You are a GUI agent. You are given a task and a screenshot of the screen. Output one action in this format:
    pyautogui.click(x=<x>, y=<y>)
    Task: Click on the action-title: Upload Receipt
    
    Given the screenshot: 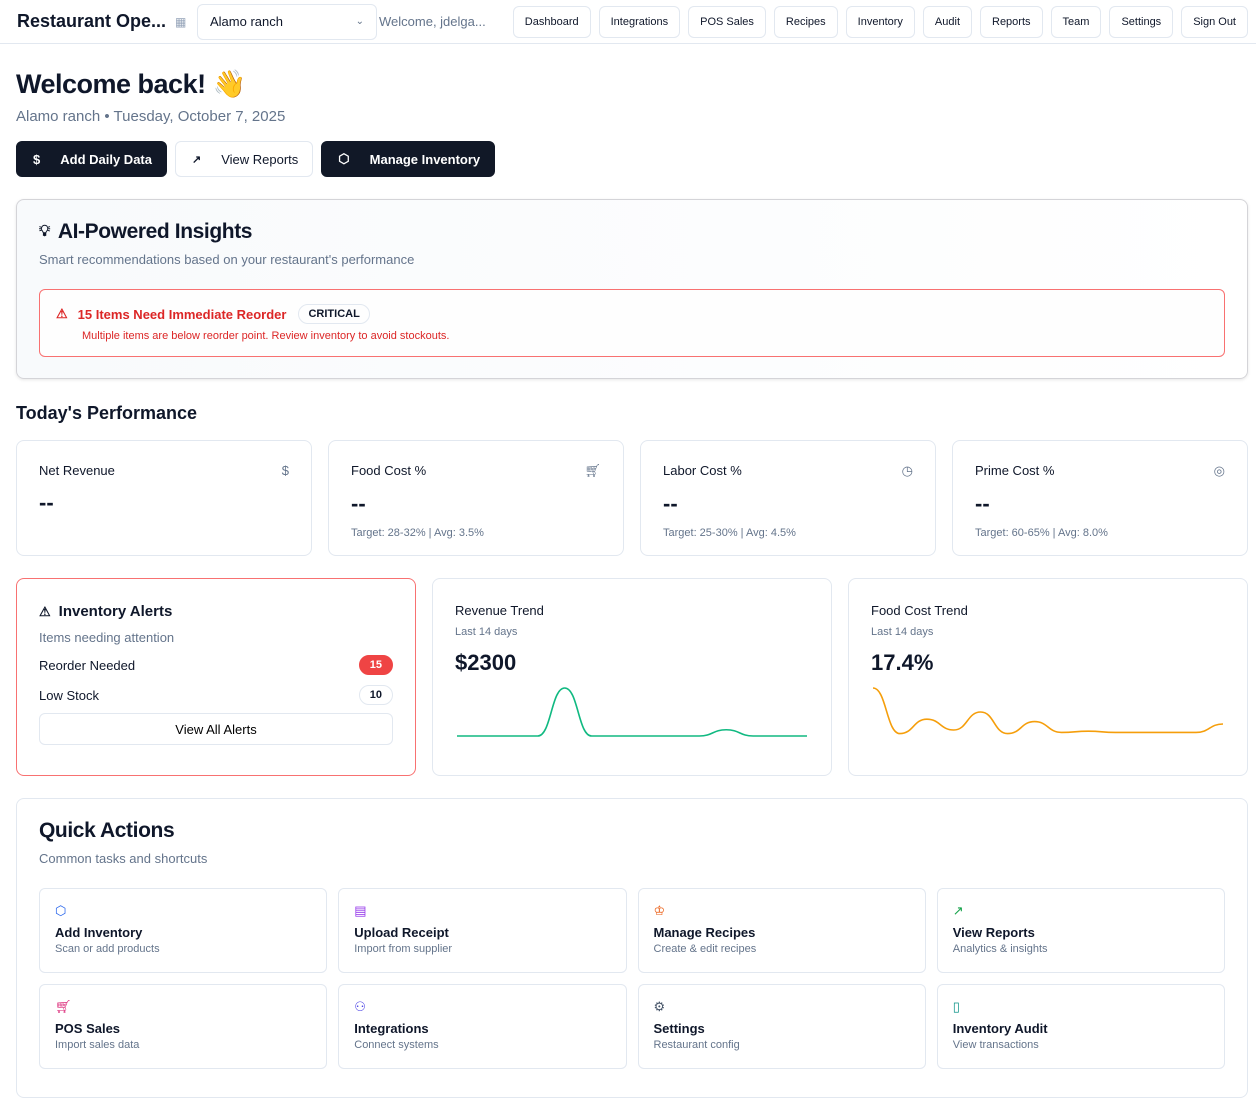 What is the action you would take?
    pyautogui.click(x=401, y=932)
    